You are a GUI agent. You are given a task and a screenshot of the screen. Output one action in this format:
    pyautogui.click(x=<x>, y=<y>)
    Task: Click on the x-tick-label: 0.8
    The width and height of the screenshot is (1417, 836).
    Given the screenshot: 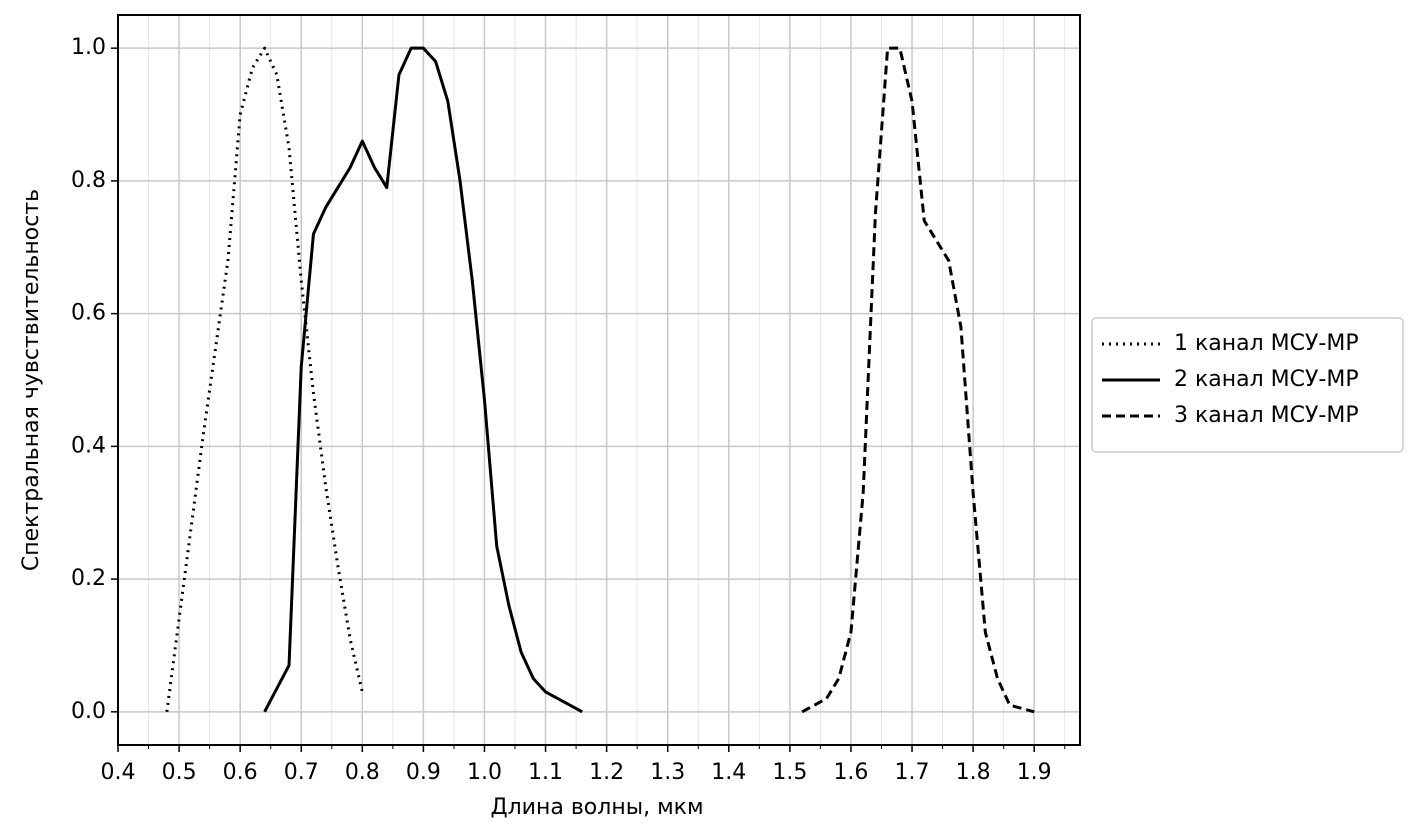 What is the action you would take?
    pyautogui.click(x=362, y=772)
    